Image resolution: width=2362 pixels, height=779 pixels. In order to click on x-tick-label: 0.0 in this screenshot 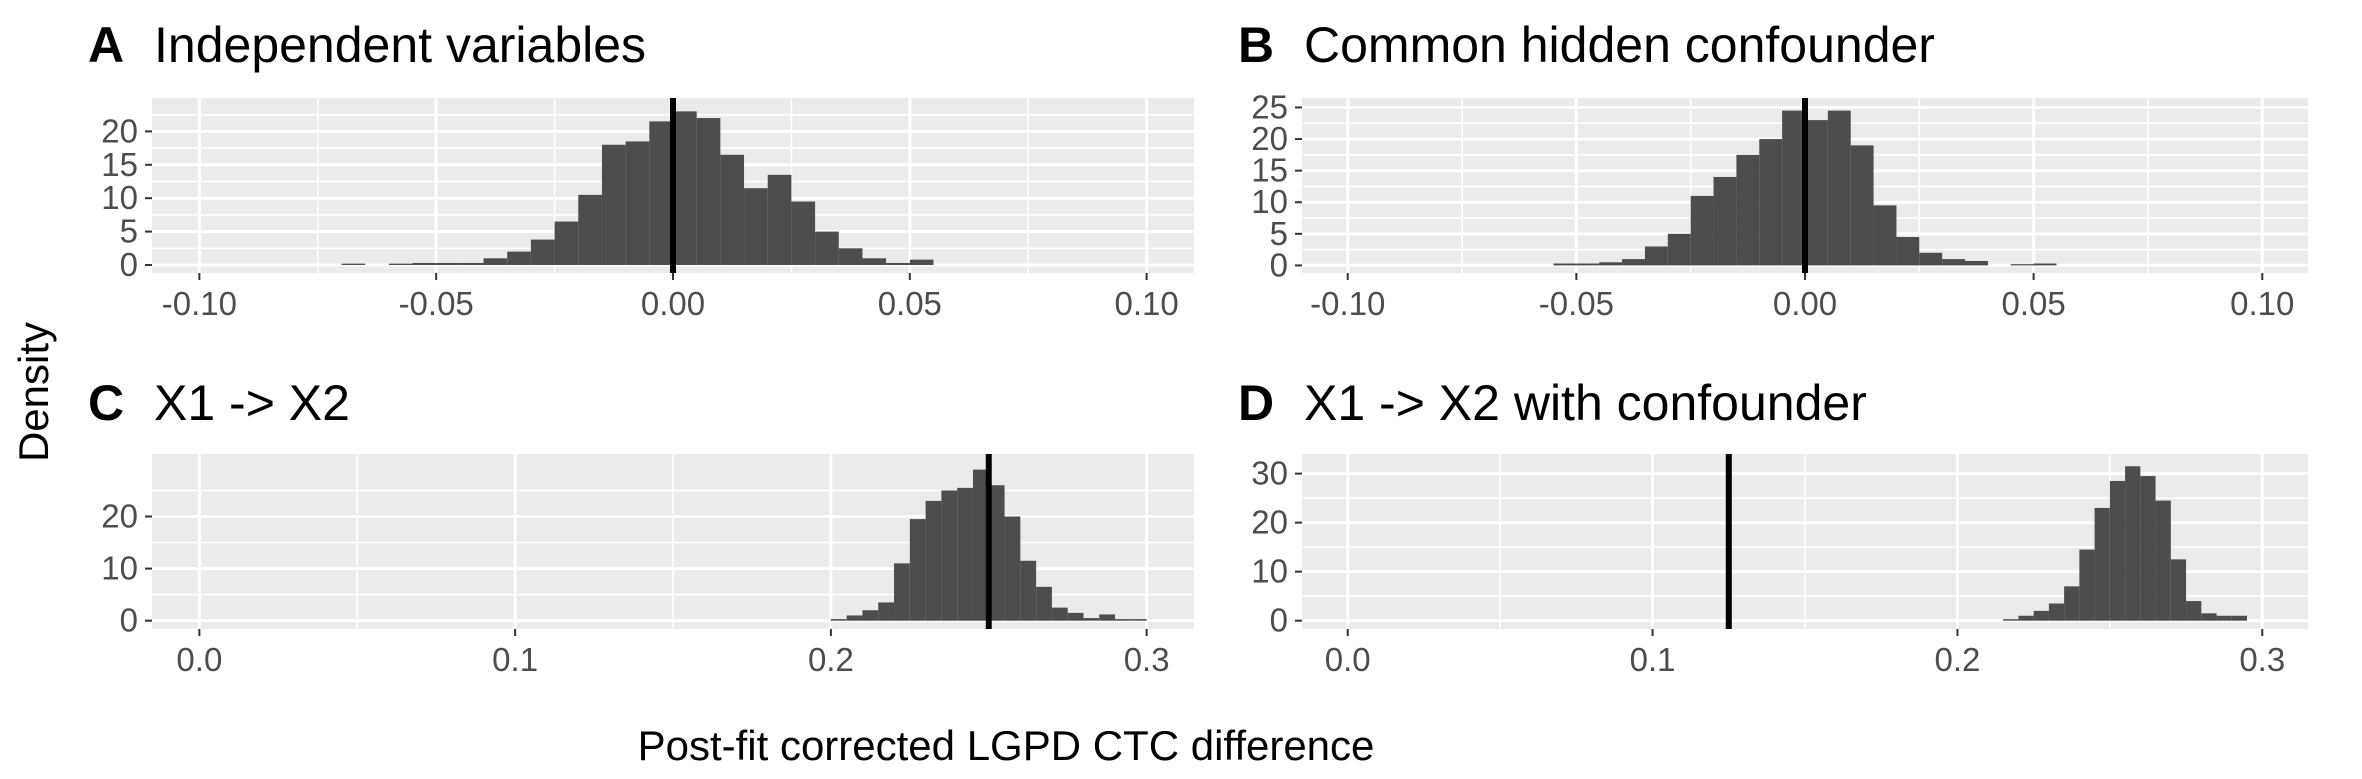, I will do `click(1348, 659)`.